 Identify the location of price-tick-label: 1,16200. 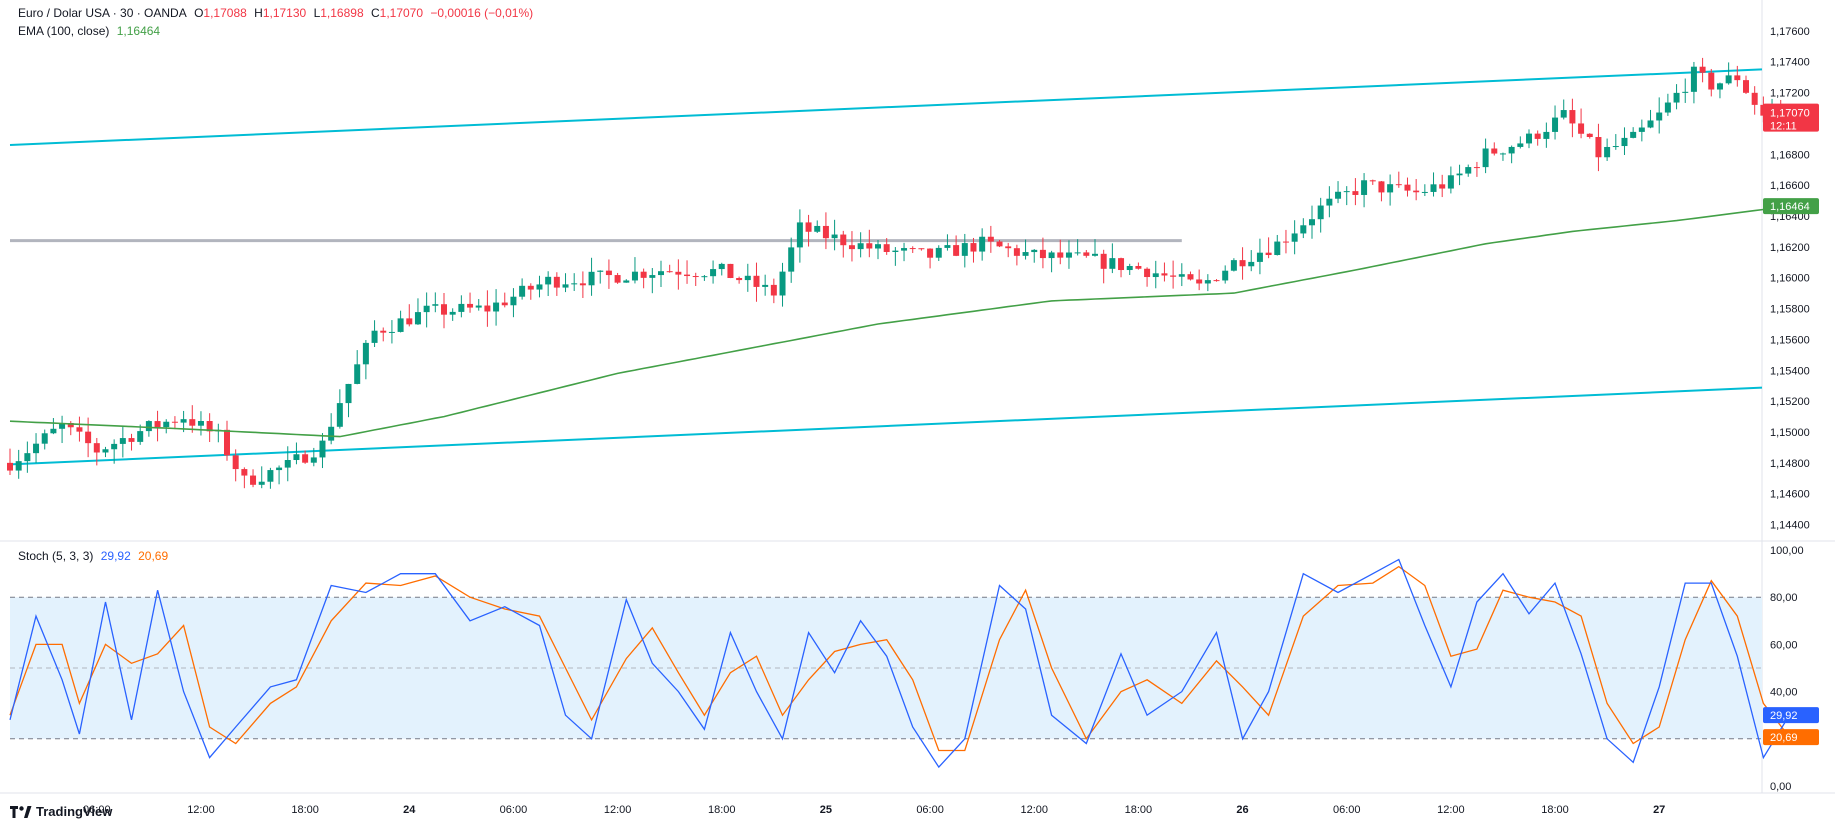
(1790, 248).